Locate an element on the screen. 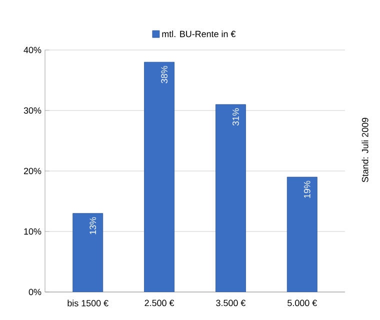 The width and height of the screenshot is (380, 320). x-tick-label: 2.500 € is located at coordinates (159, 303).